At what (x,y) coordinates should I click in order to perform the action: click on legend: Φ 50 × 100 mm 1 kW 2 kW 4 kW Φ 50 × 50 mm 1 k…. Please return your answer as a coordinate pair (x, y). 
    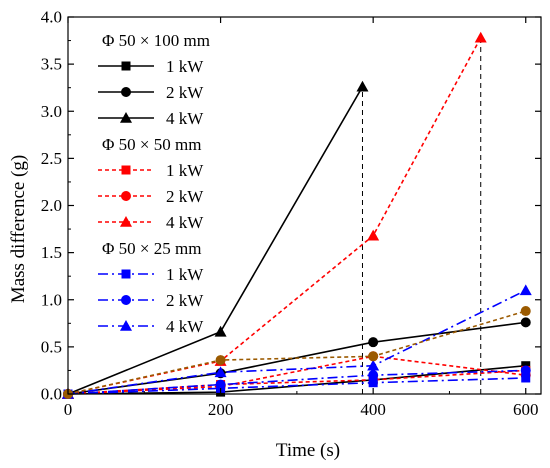
    Looking at the image, I should click on (154, 183).